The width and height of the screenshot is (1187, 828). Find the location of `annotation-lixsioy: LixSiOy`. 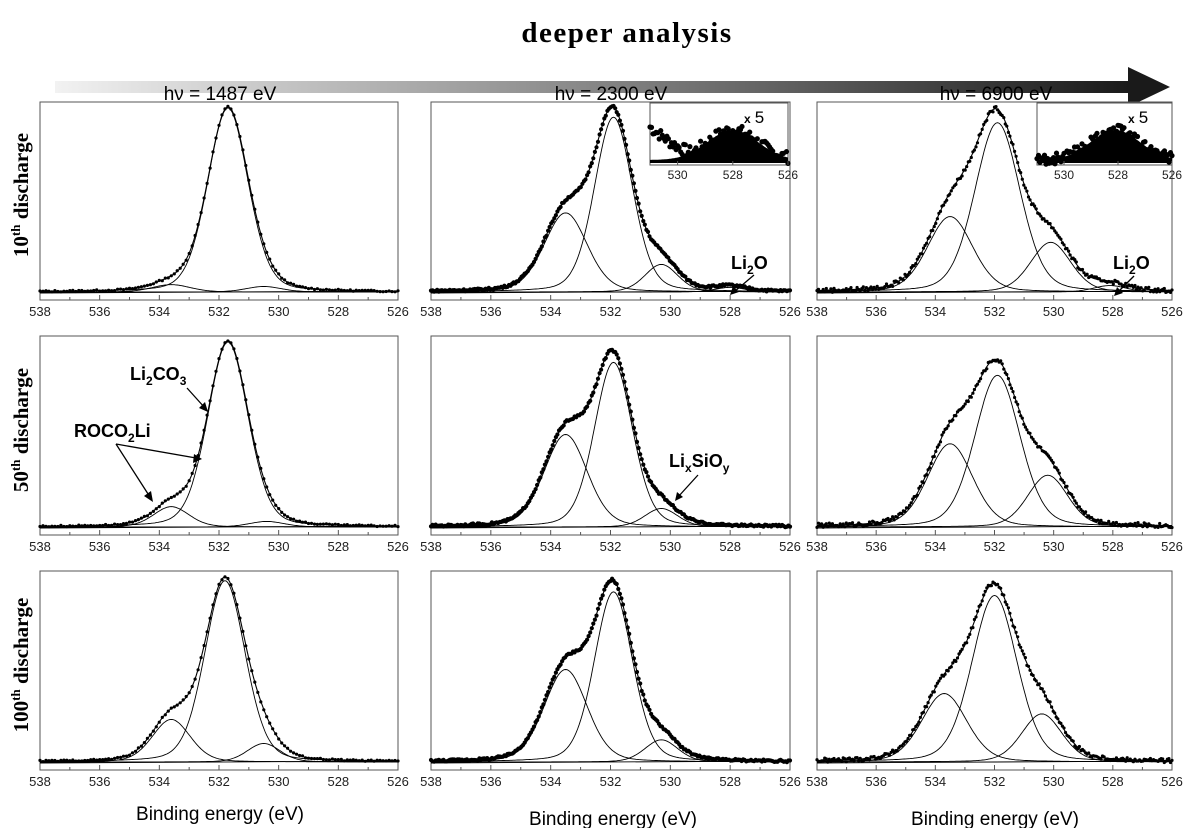

annotation-lixsioy: LixSiOy is located at coordinates (699, 476).